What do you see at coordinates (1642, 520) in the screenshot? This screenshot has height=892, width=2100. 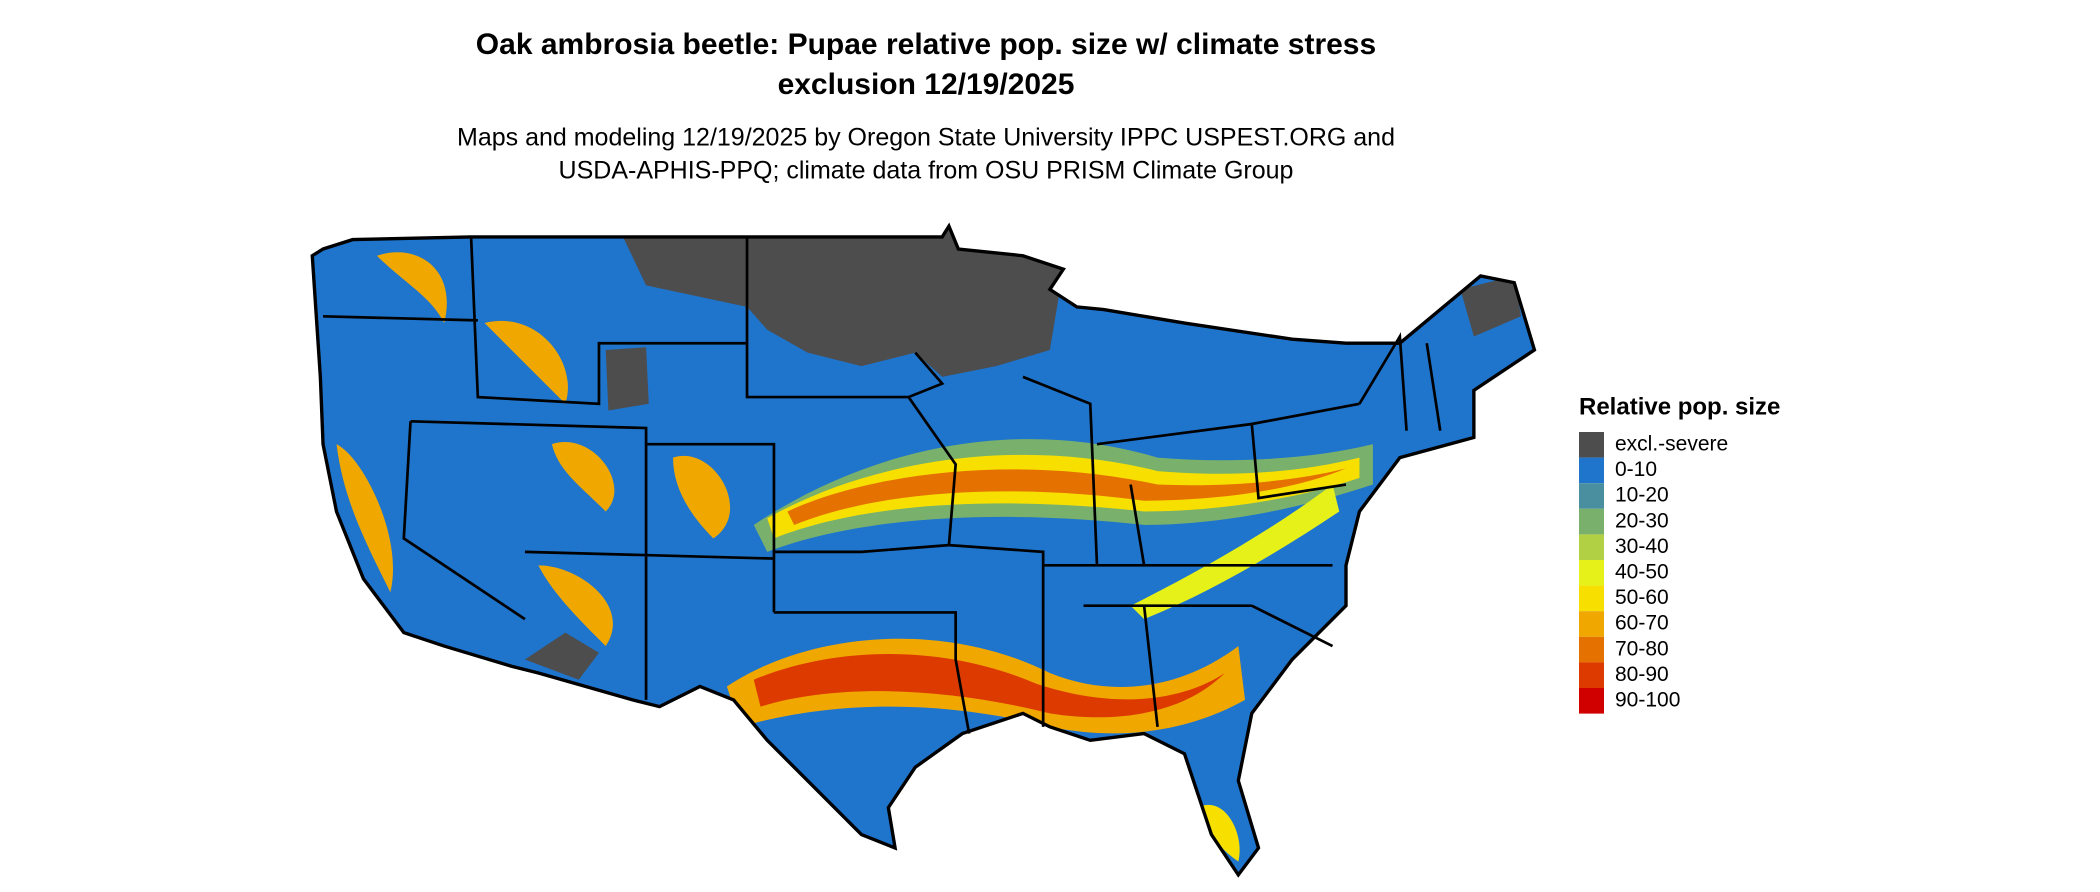 I see `legend-label: 20-30` at bounding box center [1642, 520].